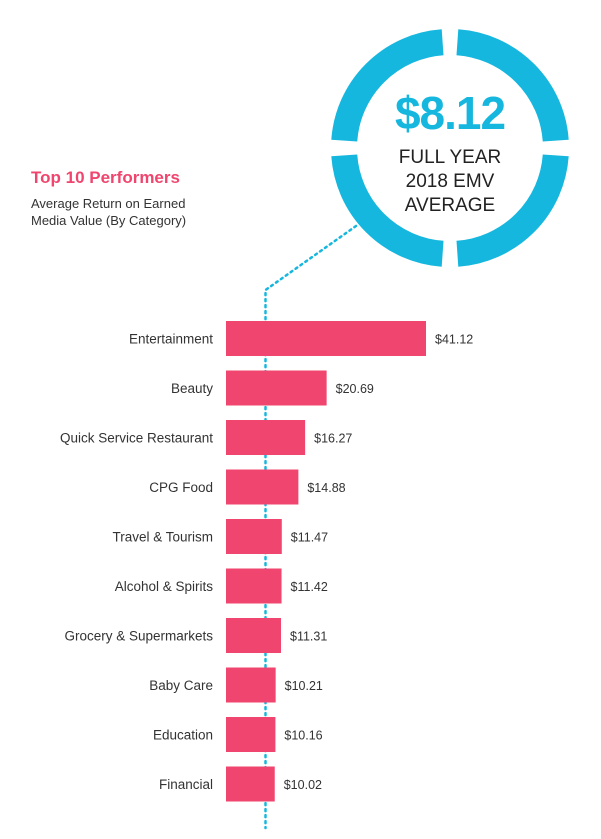 The height and width of the screenshot is (839, 601). I want to click on badge-value: $8.12, so click(450, 113).